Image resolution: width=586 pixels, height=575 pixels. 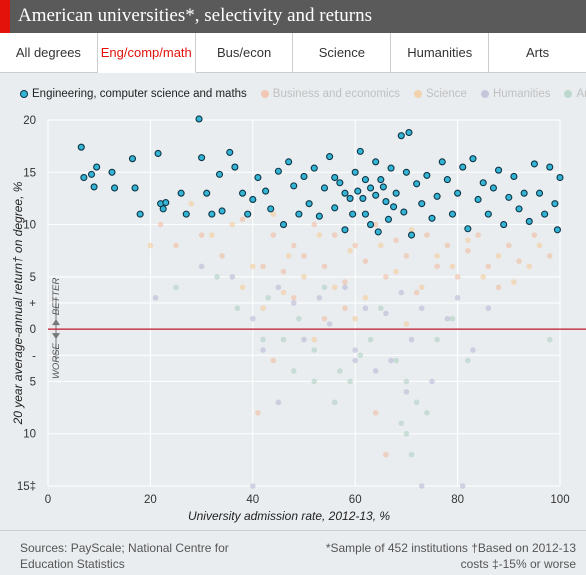 I want to click on tab-bus-econ: Bus/econ, so click(x=244, y=53).